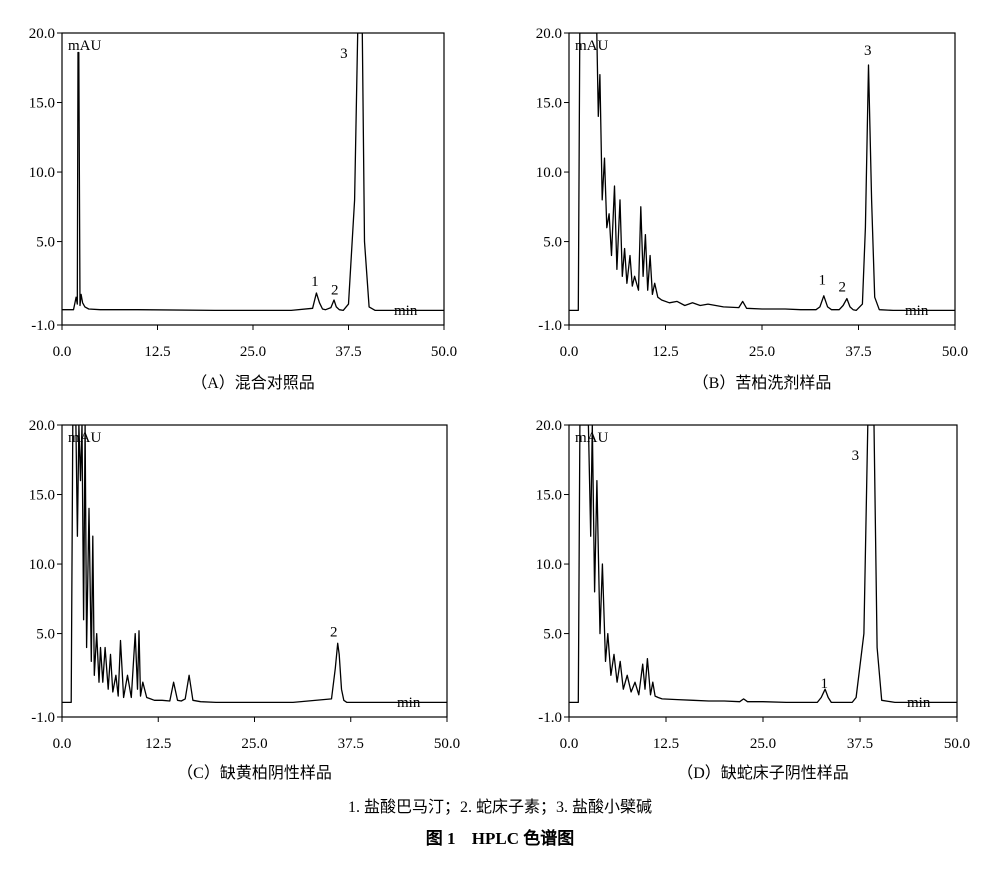  I want to click on panel-caption-b: （B）苦柏洗剂样品, so click(762, 383).